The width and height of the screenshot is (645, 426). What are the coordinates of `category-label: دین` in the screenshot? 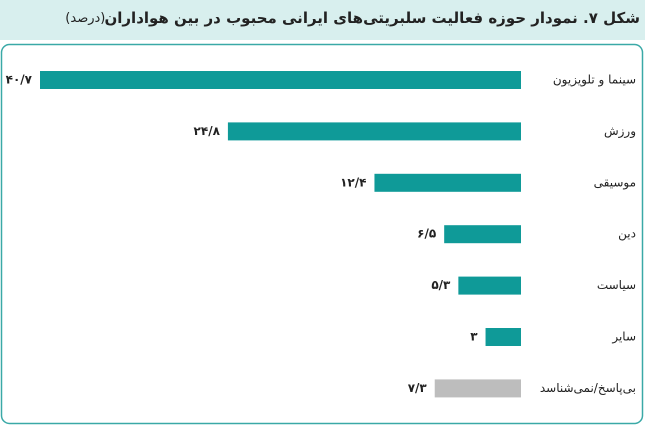 It's located at (627, 234).